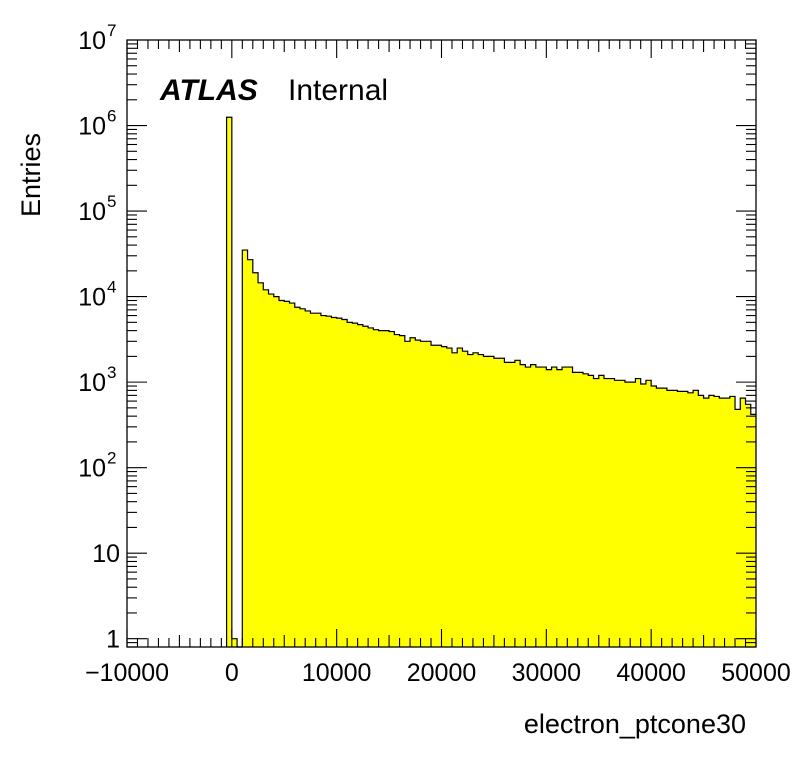 Image resolution: width=796 pixels, height=772 pixels. I want to click on y-tick-label: 10 3, so click(97, 380).